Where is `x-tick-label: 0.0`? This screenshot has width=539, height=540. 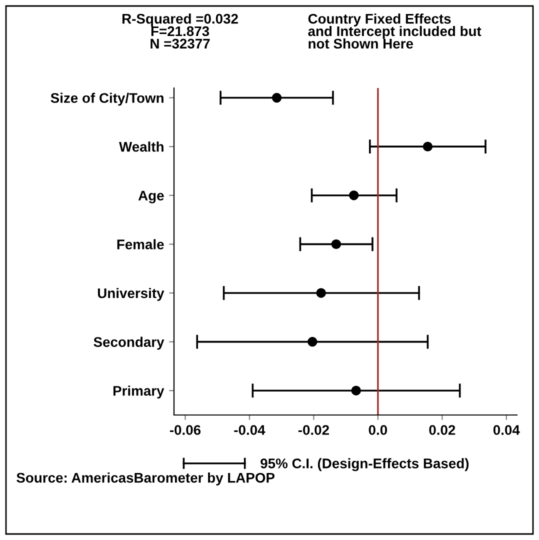 x-tick-label: 0.0 is located at coordinates (378, 430).